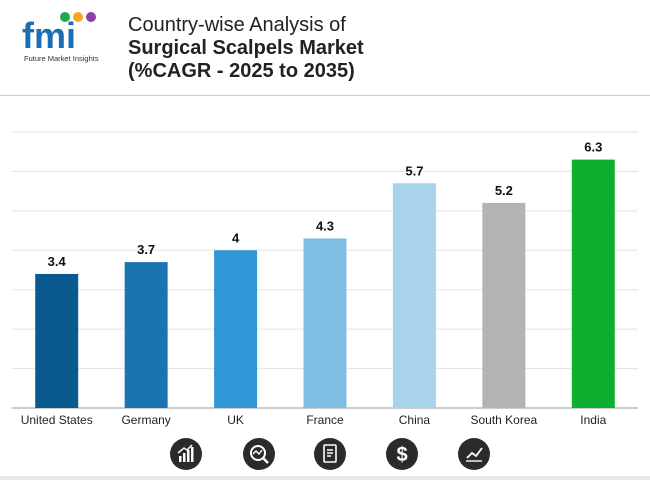  What do you see at coordinates (146, 335) in the screenshot?
I see `bar-germany` at bounding box center [146, 335].